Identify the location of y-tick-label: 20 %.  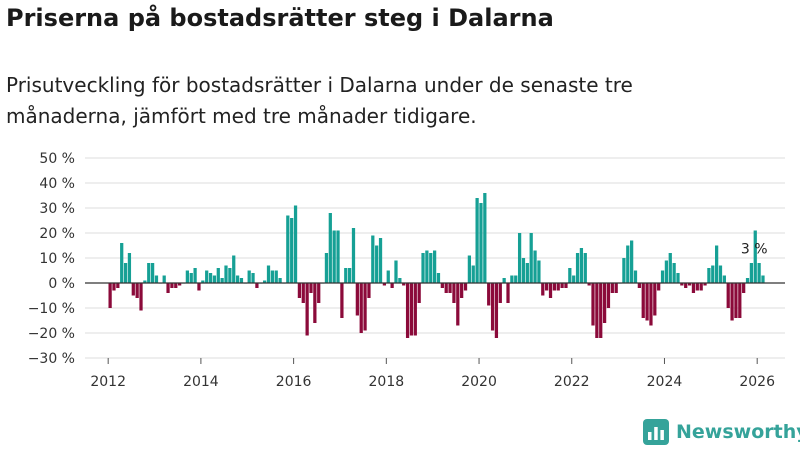
(57, 234).